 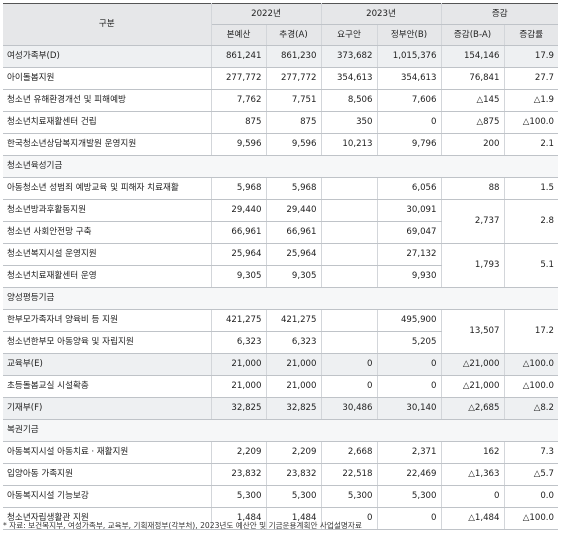 I want to click on row-label: 아이돌봄지원, so click(x=107, y=78).